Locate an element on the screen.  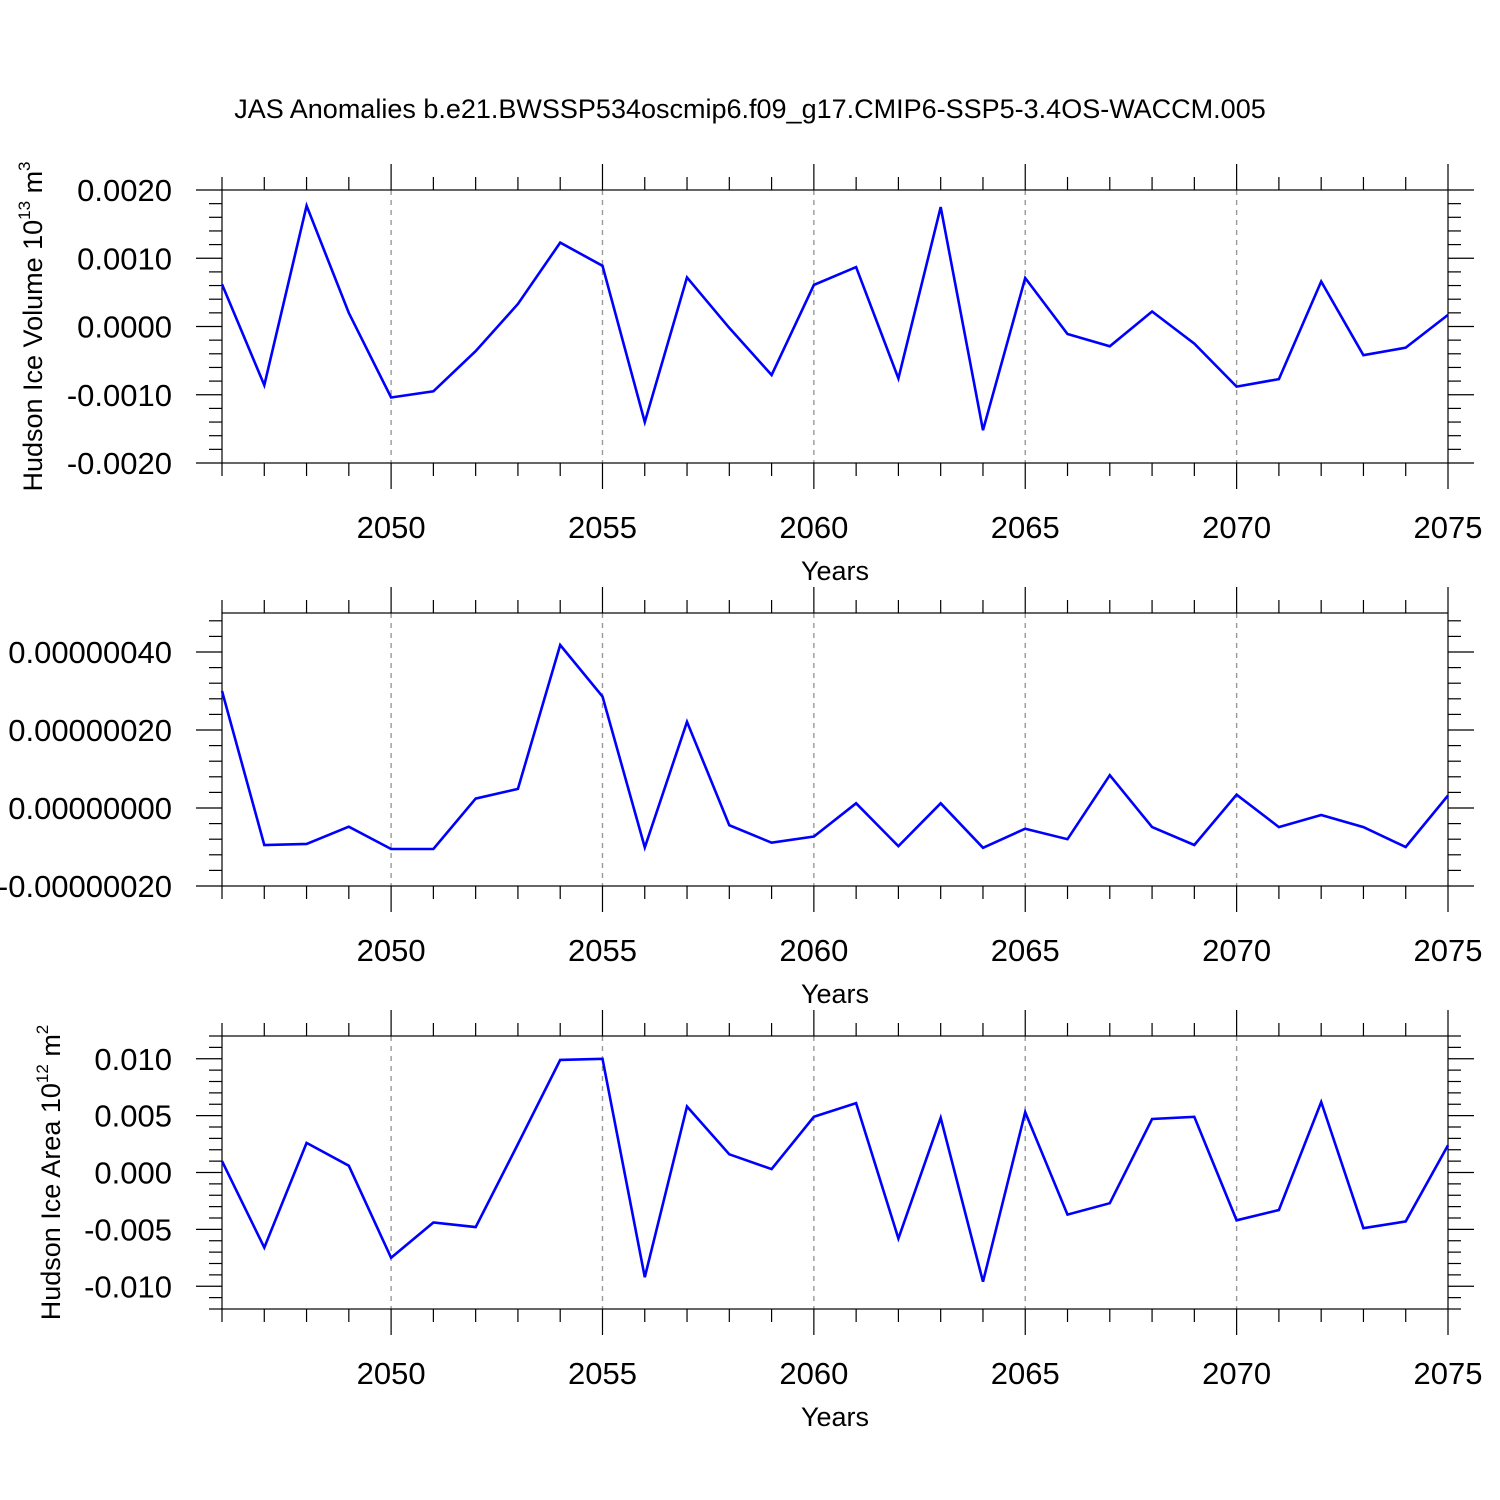
y-tick-label: 0.0000 is located at coordinates (124, 327).